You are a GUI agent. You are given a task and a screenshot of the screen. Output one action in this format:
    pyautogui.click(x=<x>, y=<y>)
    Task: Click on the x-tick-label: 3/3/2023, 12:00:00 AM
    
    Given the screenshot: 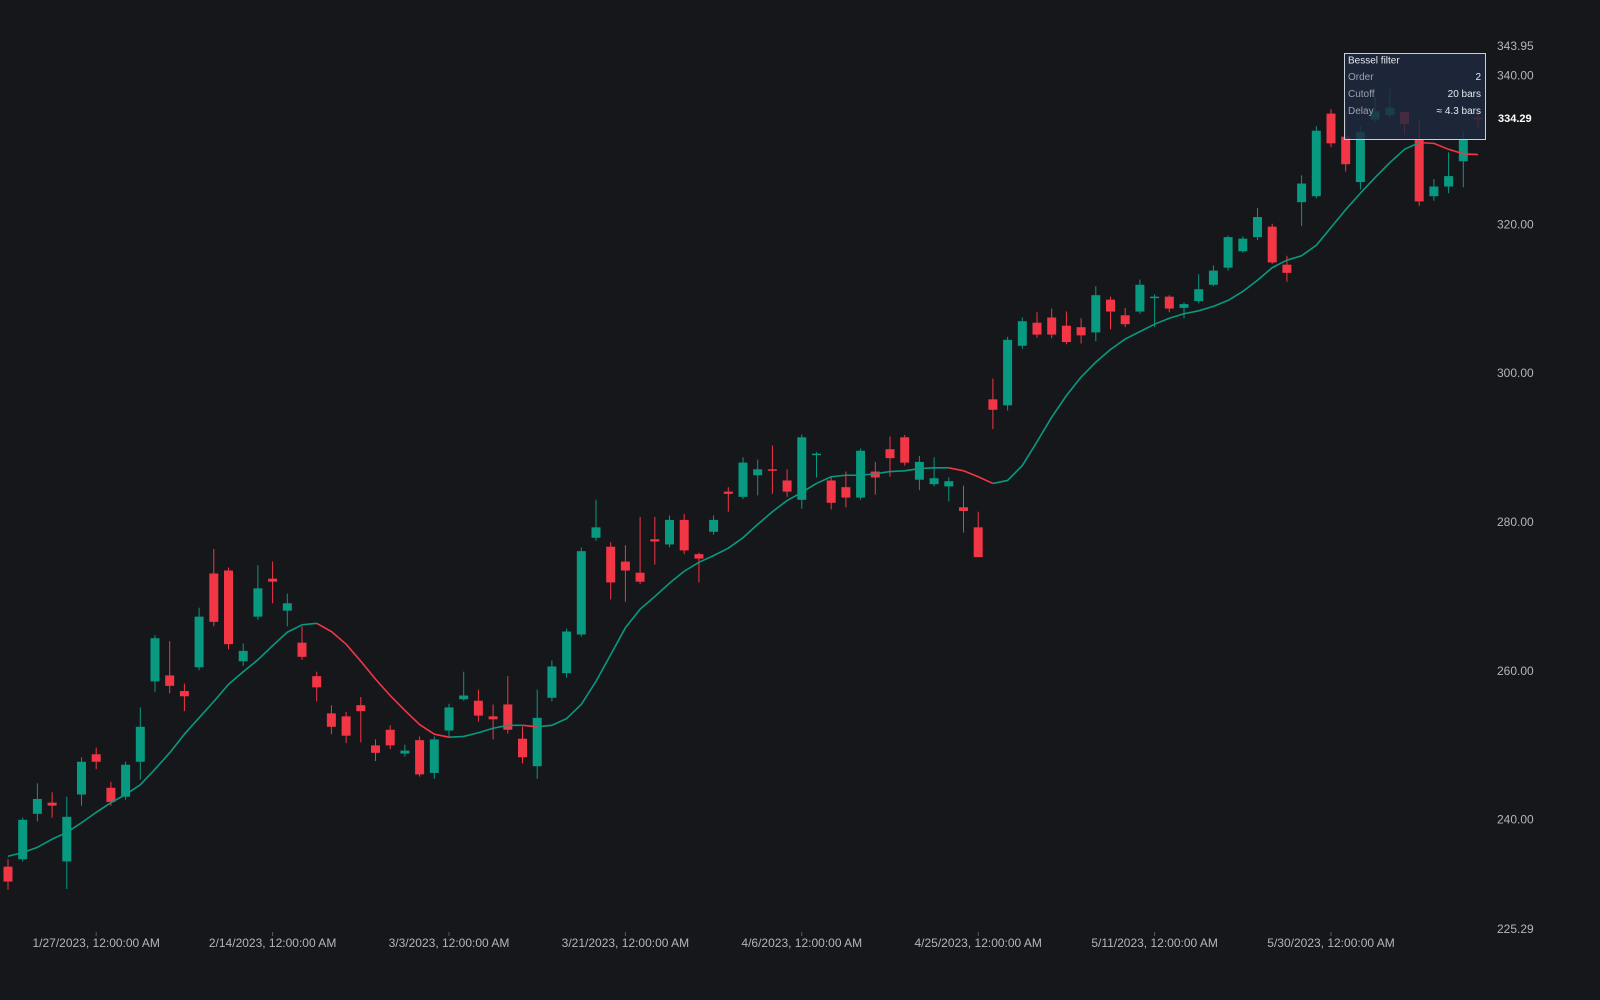 What is the action you would take?
    pyautogui.click(x=449, y=943)
    